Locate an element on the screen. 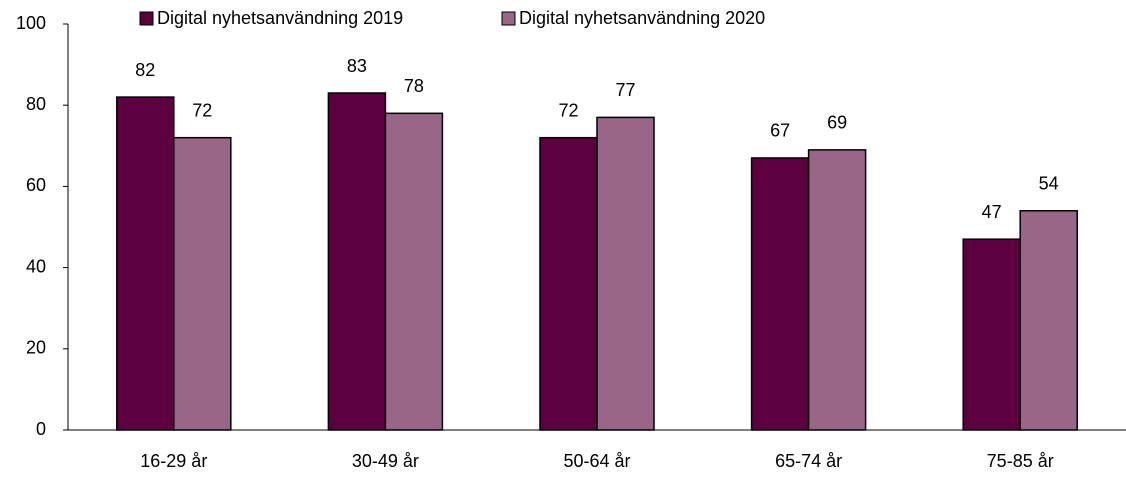 The width and height of the screenshot is (1126, 477). value-label: 67 is located at coordinates (780, 131).